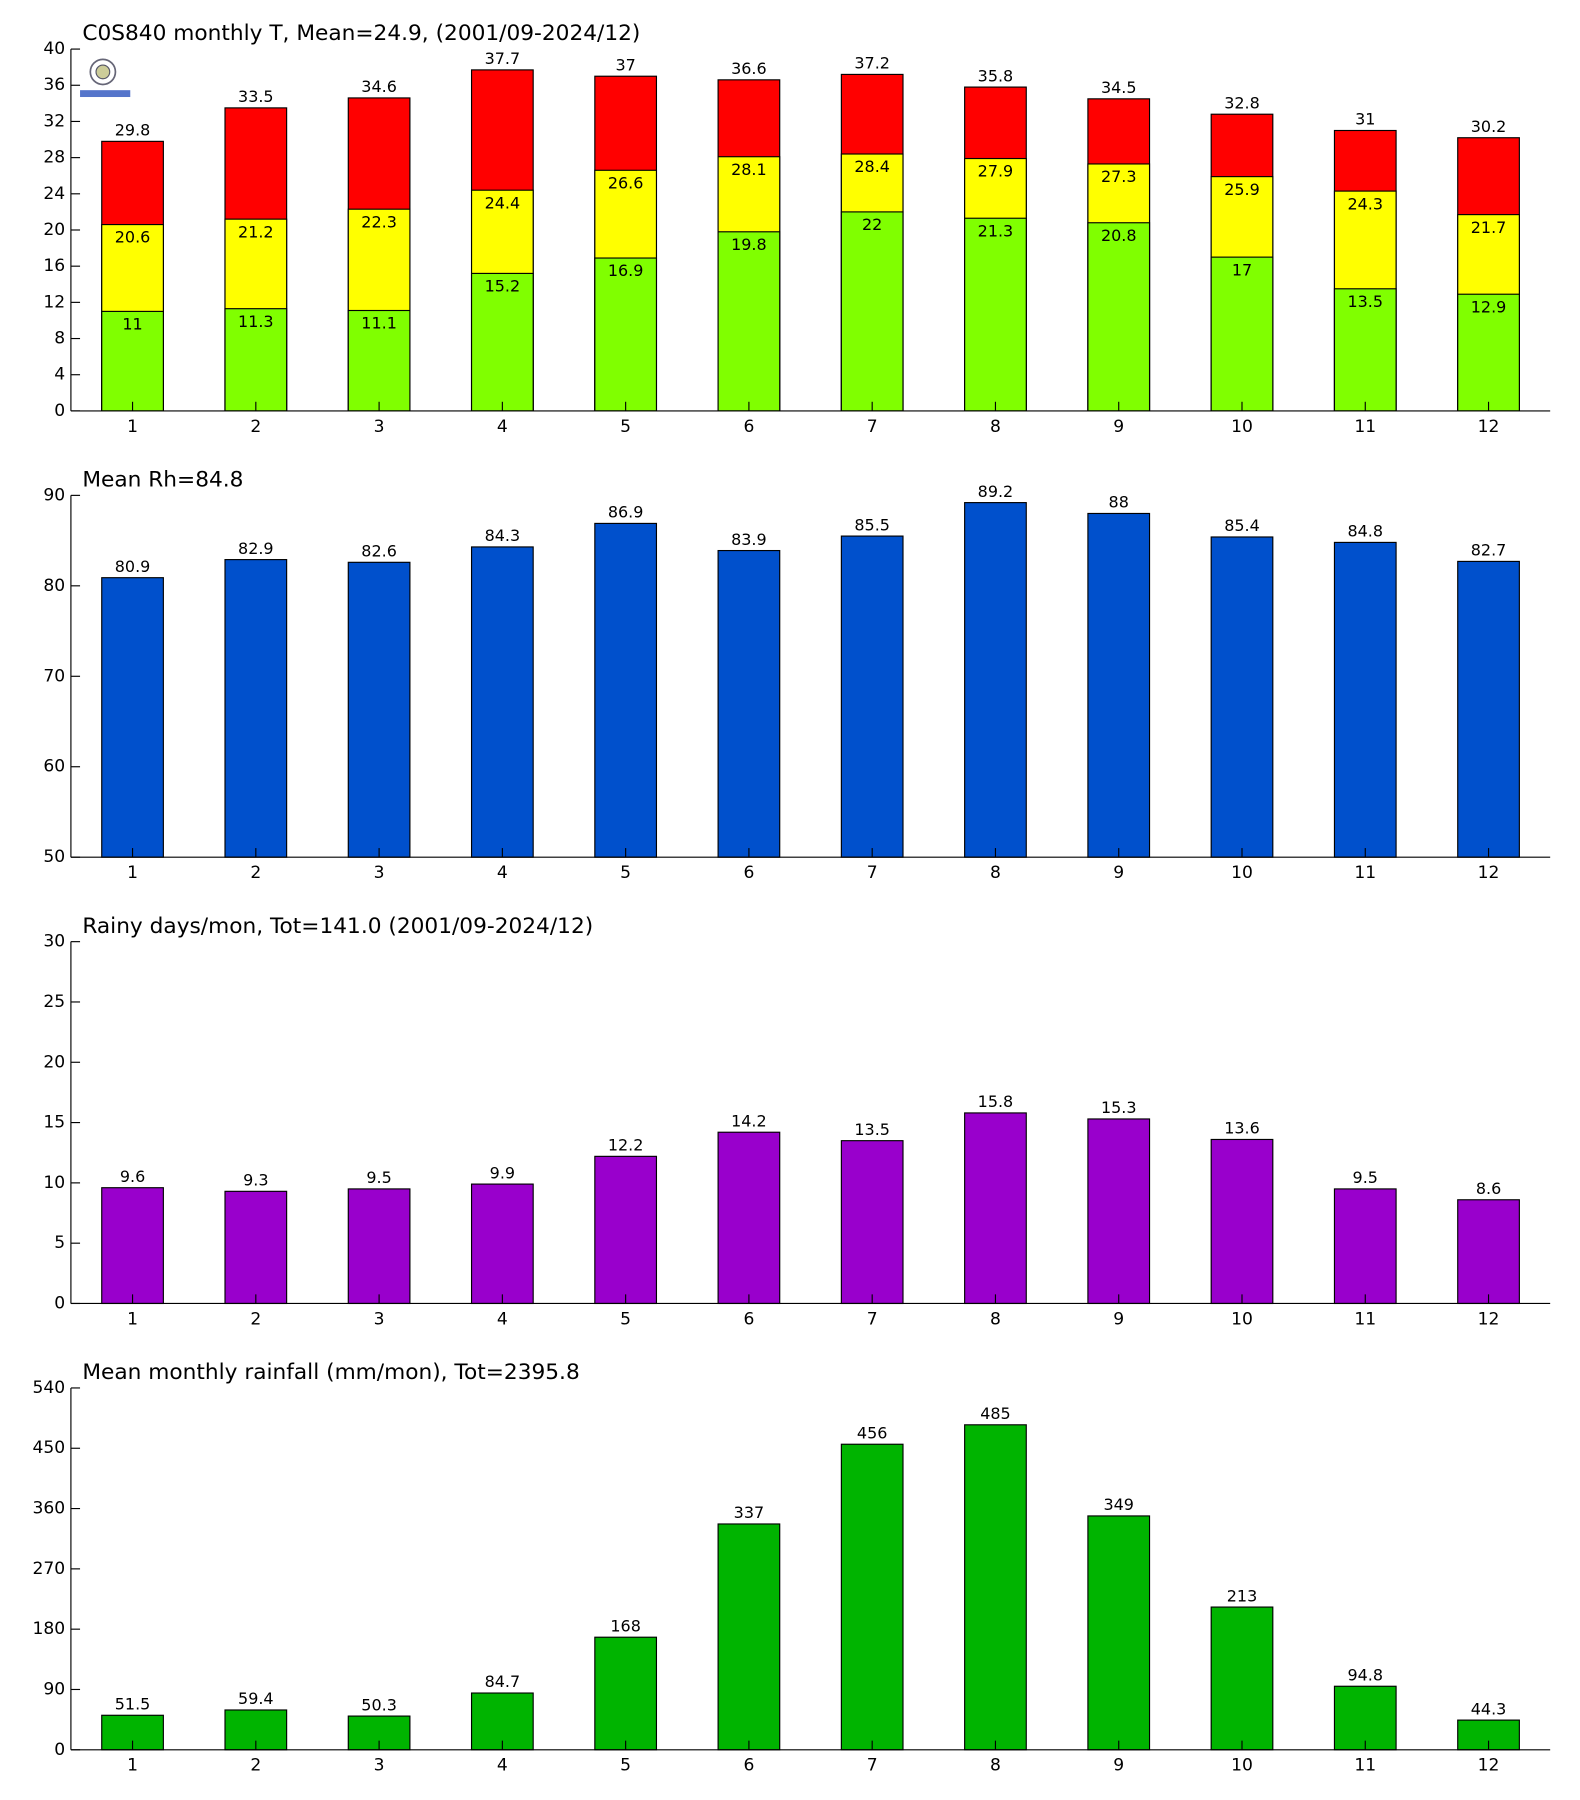 The height and width of the screenshot is (1800, 1580). Describe the element at coordinates (255, 873) in the screenshot. I see `x-tick-label: 2` at that location.